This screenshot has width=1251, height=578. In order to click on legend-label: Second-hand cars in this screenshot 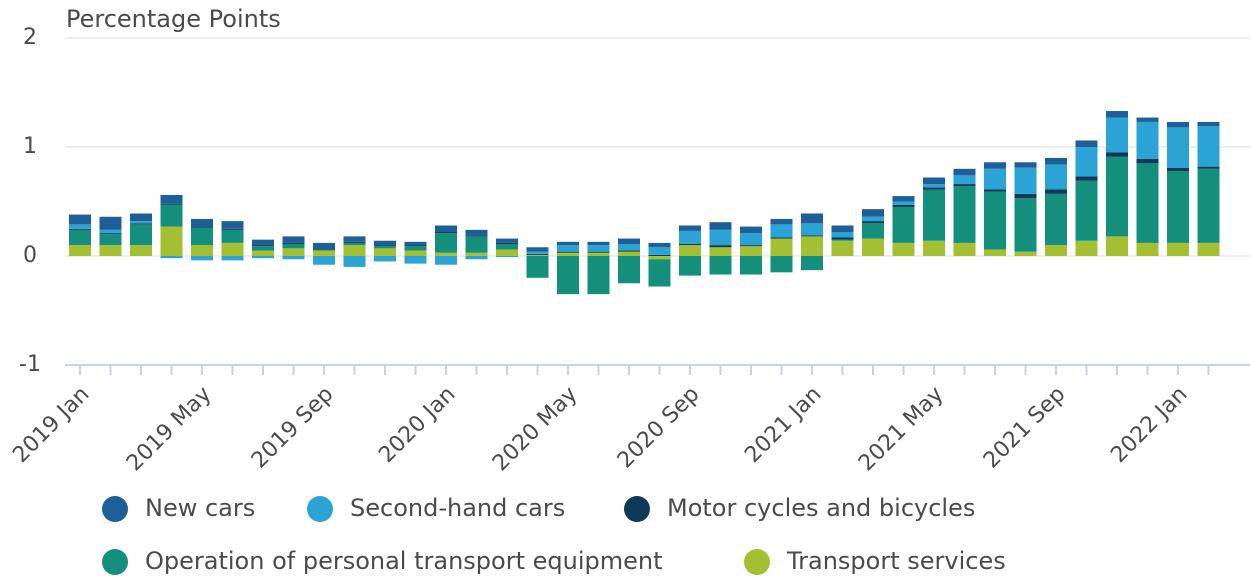, I will do `click(457, 508)`.